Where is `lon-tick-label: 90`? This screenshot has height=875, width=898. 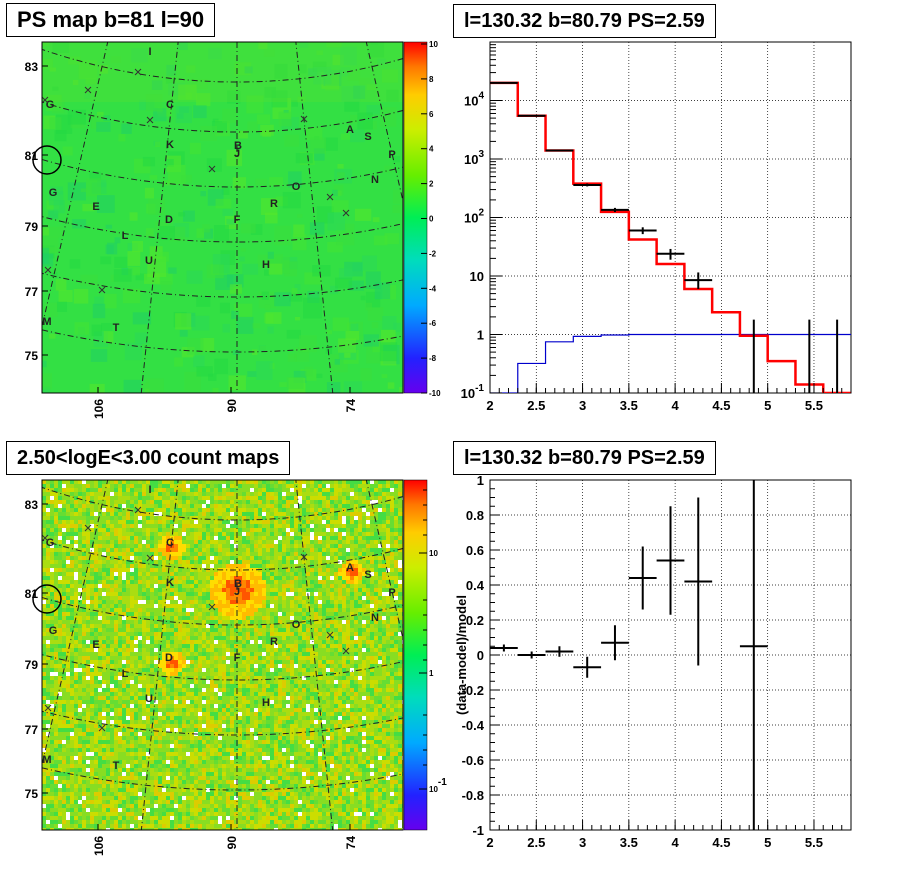
lon-tick-label: 90 is located at coordinates (232, 406).